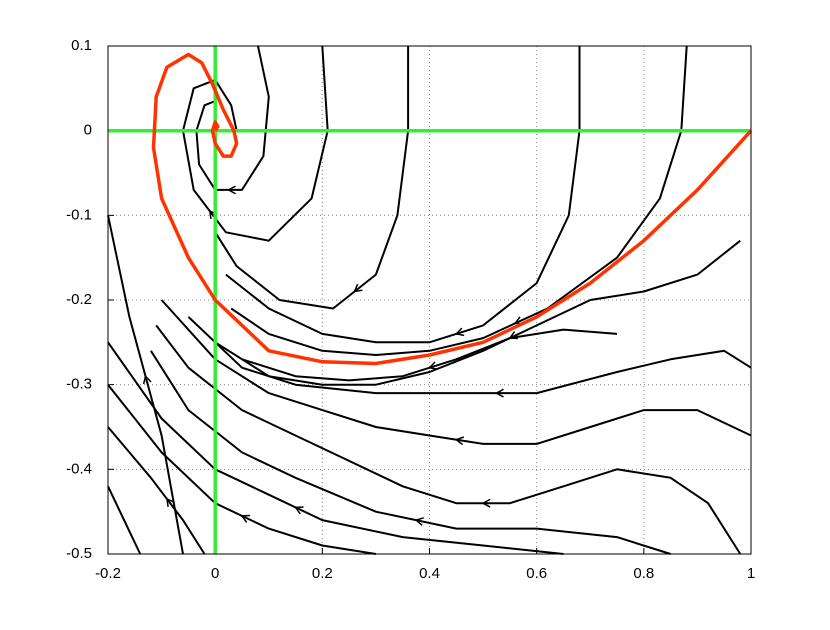 This screenshot has height=630, width=830. Describe the element at coordinates (79, 214) in the screenshot. I see `y-tick-label: -0.1` at that location.